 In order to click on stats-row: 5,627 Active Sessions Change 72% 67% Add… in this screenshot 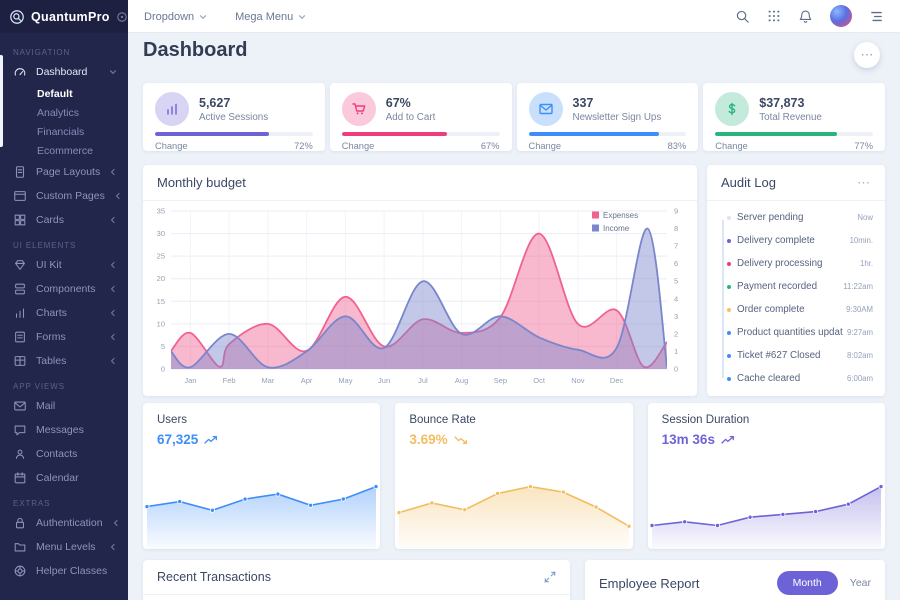, I will do `click(514, 117)`.